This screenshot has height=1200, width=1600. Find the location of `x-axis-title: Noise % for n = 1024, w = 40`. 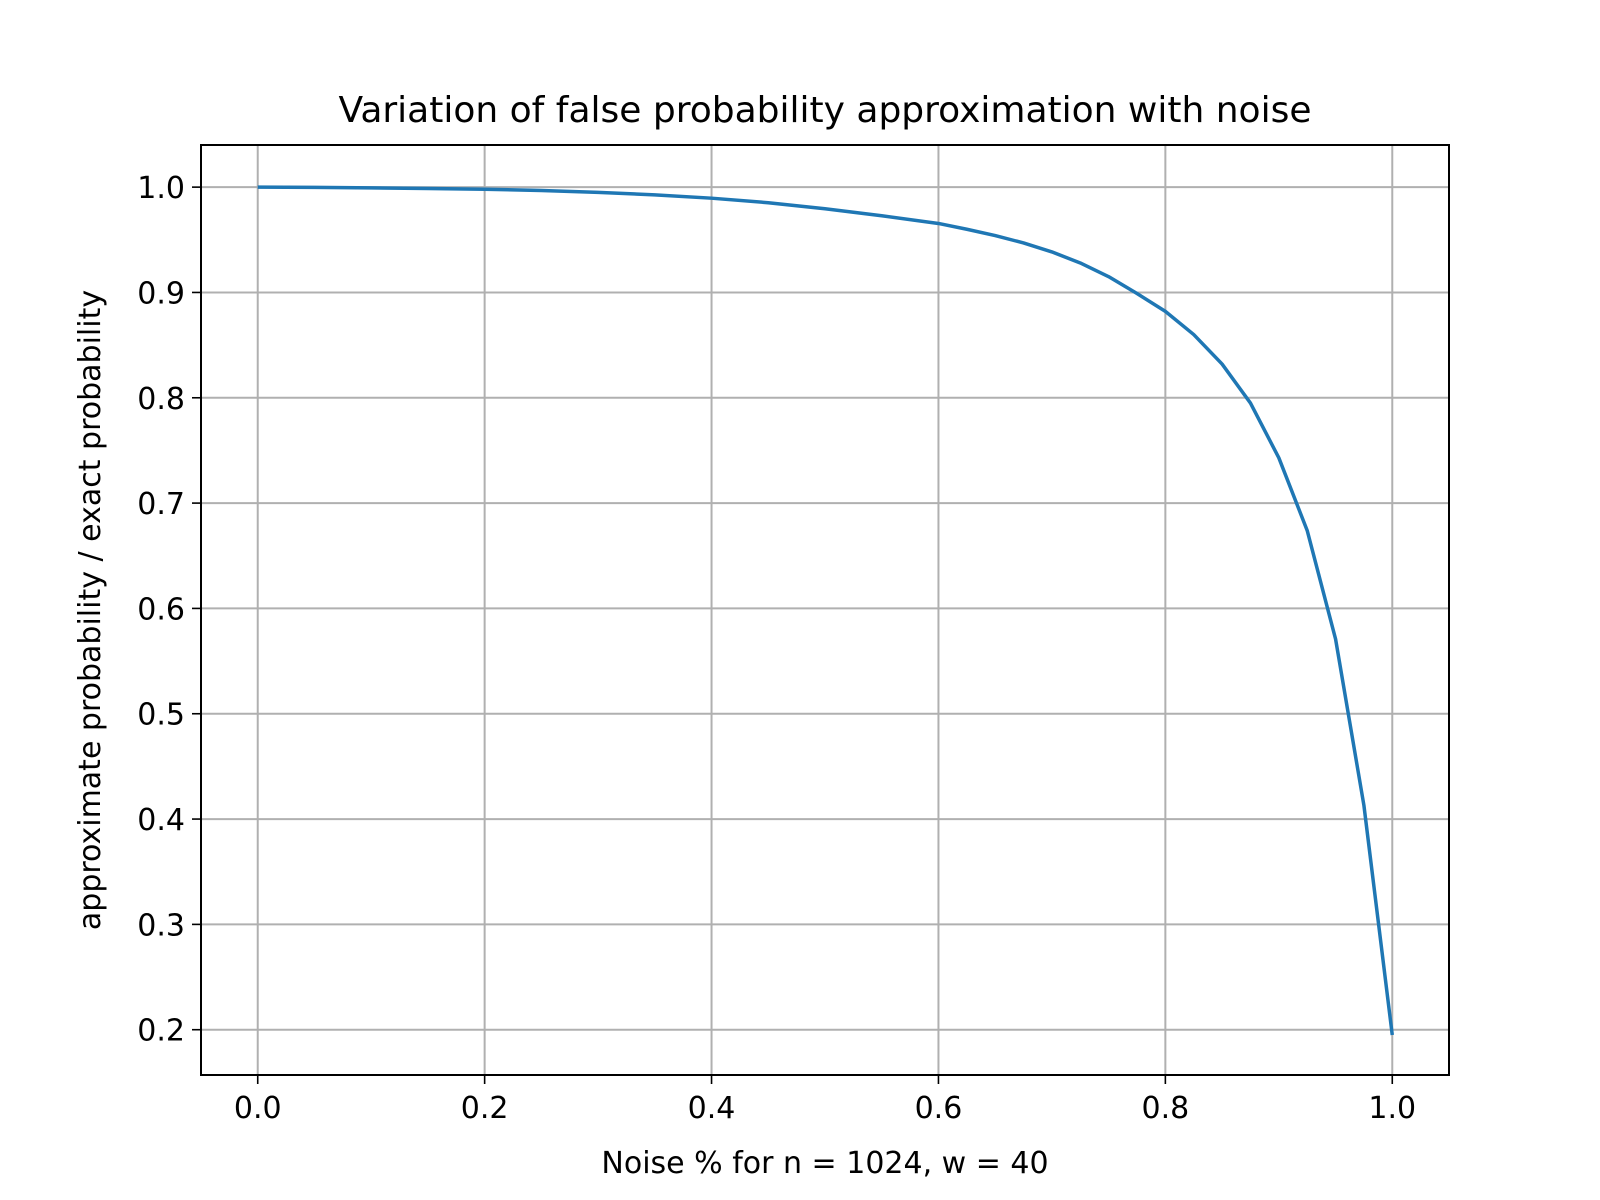

x-axis-title: Noise % for n = 1024, w = 40 is located at coordinates (824, 1163).